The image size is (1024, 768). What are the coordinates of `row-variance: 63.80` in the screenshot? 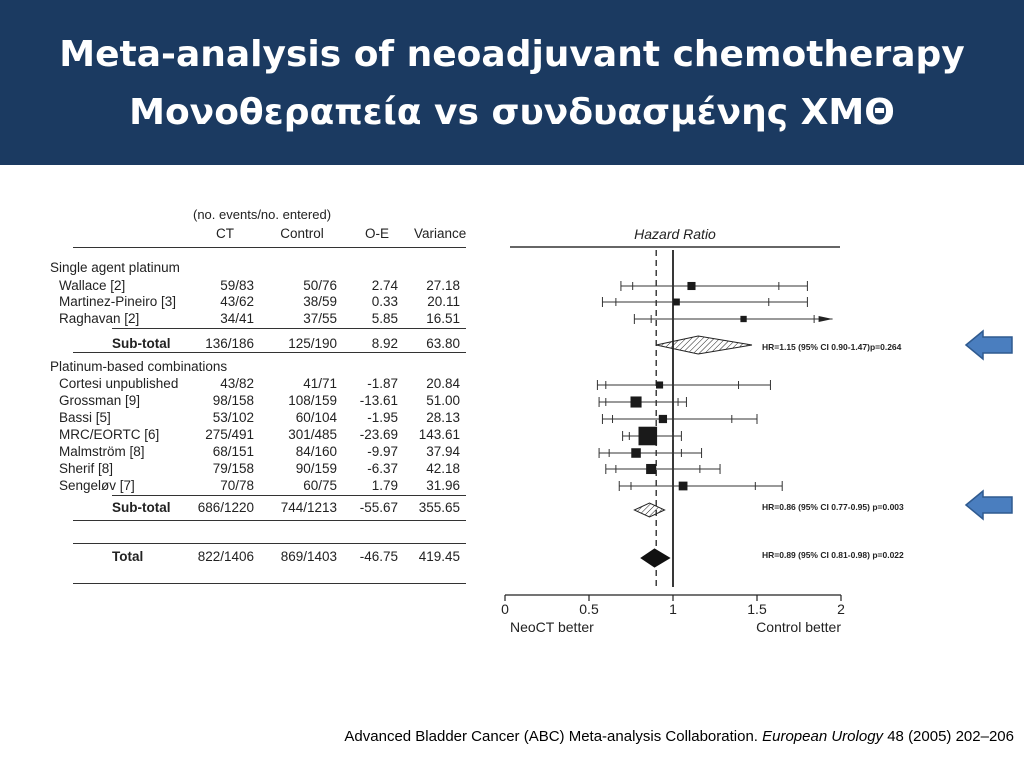 It's located at (443, 343).